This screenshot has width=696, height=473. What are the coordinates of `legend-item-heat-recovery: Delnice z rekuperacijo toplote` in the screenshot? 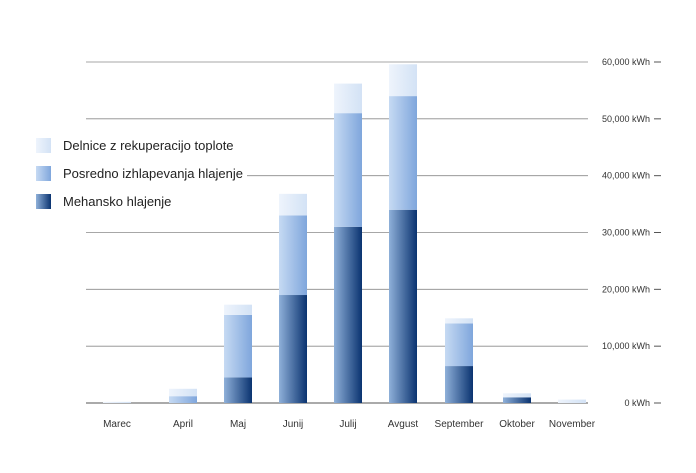 It's located at (141, 145).